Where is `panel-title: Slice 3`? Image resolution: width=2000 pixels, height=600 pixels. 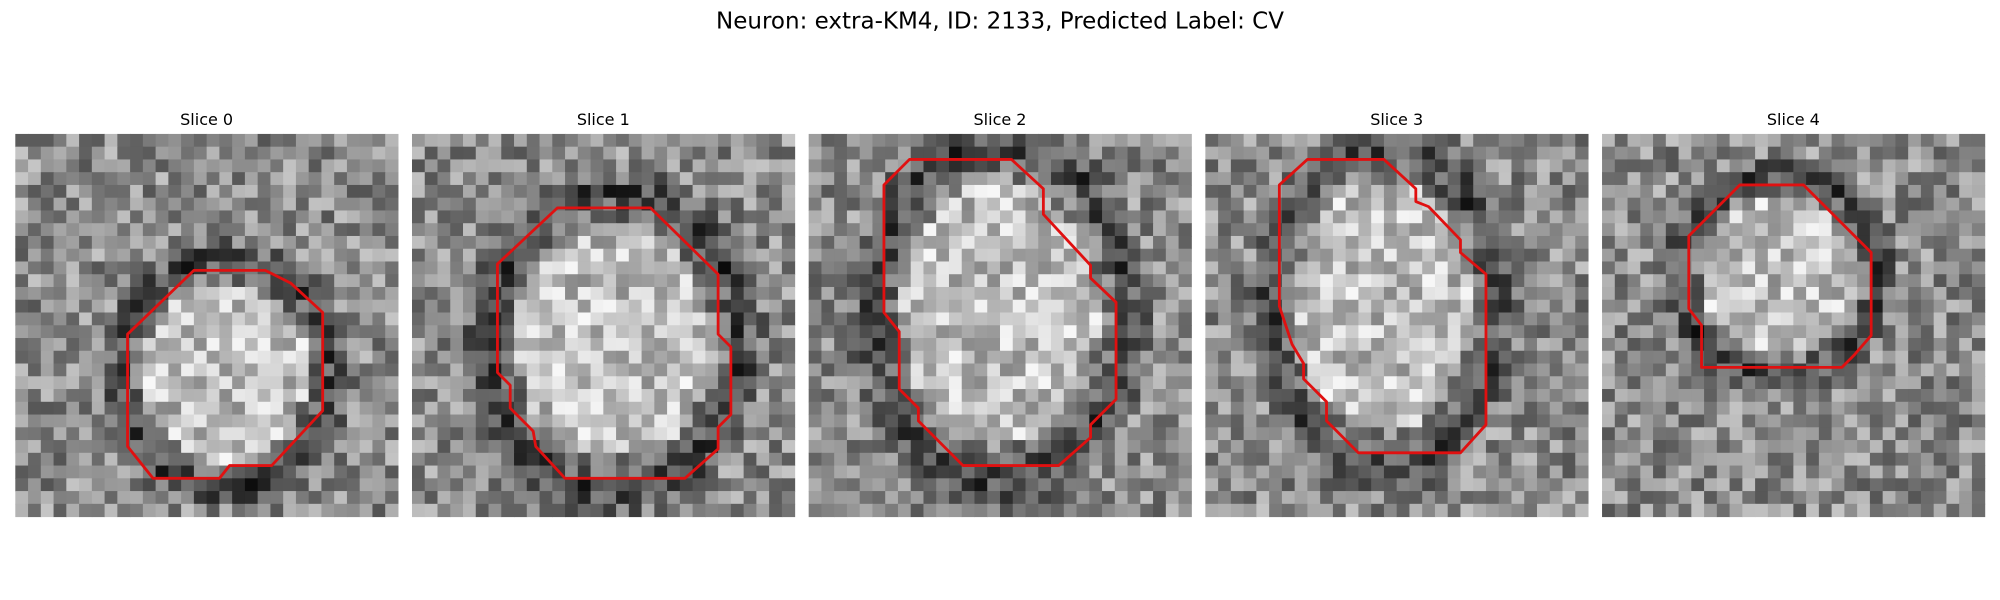
panel-title: Slice 3 is located at coordinates (1396, 119).